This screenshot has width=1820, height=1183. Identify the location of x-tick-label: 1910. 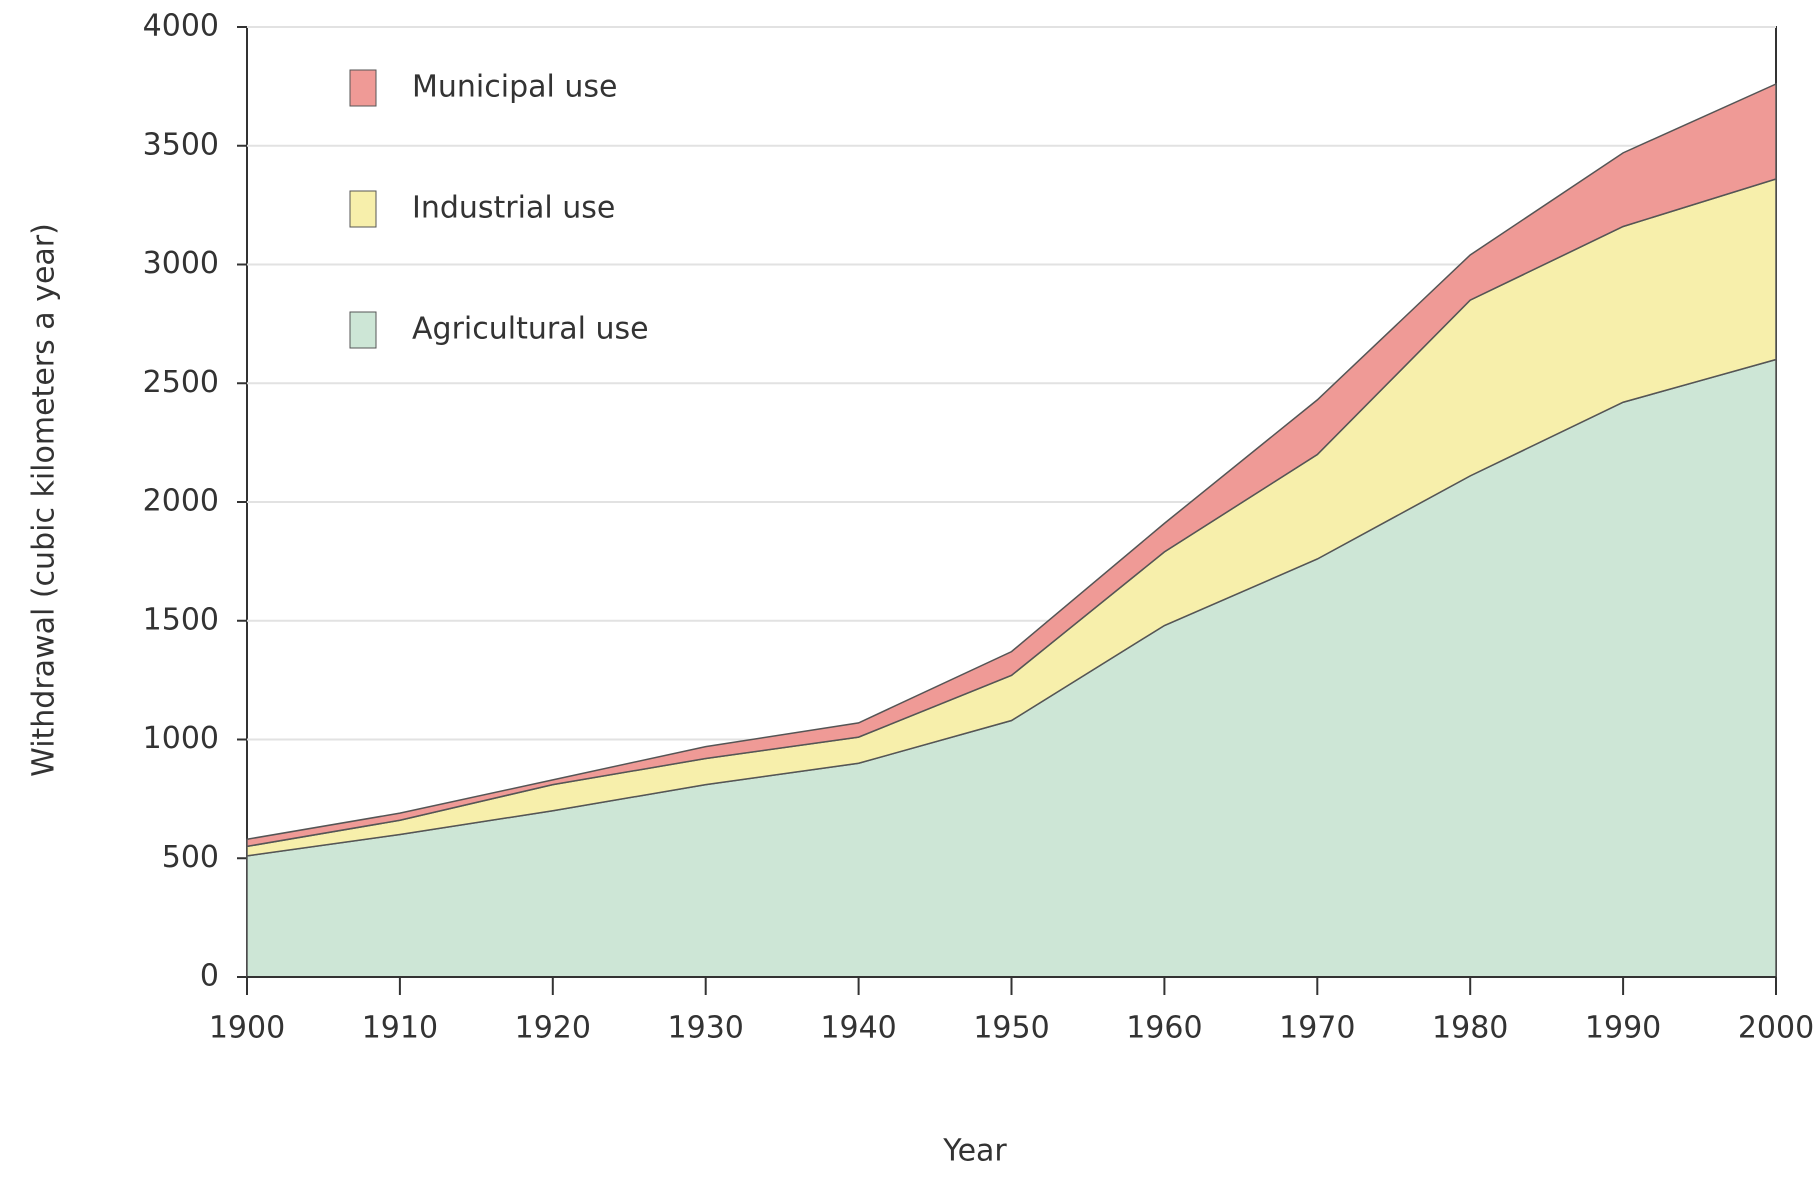
(400, 1028).